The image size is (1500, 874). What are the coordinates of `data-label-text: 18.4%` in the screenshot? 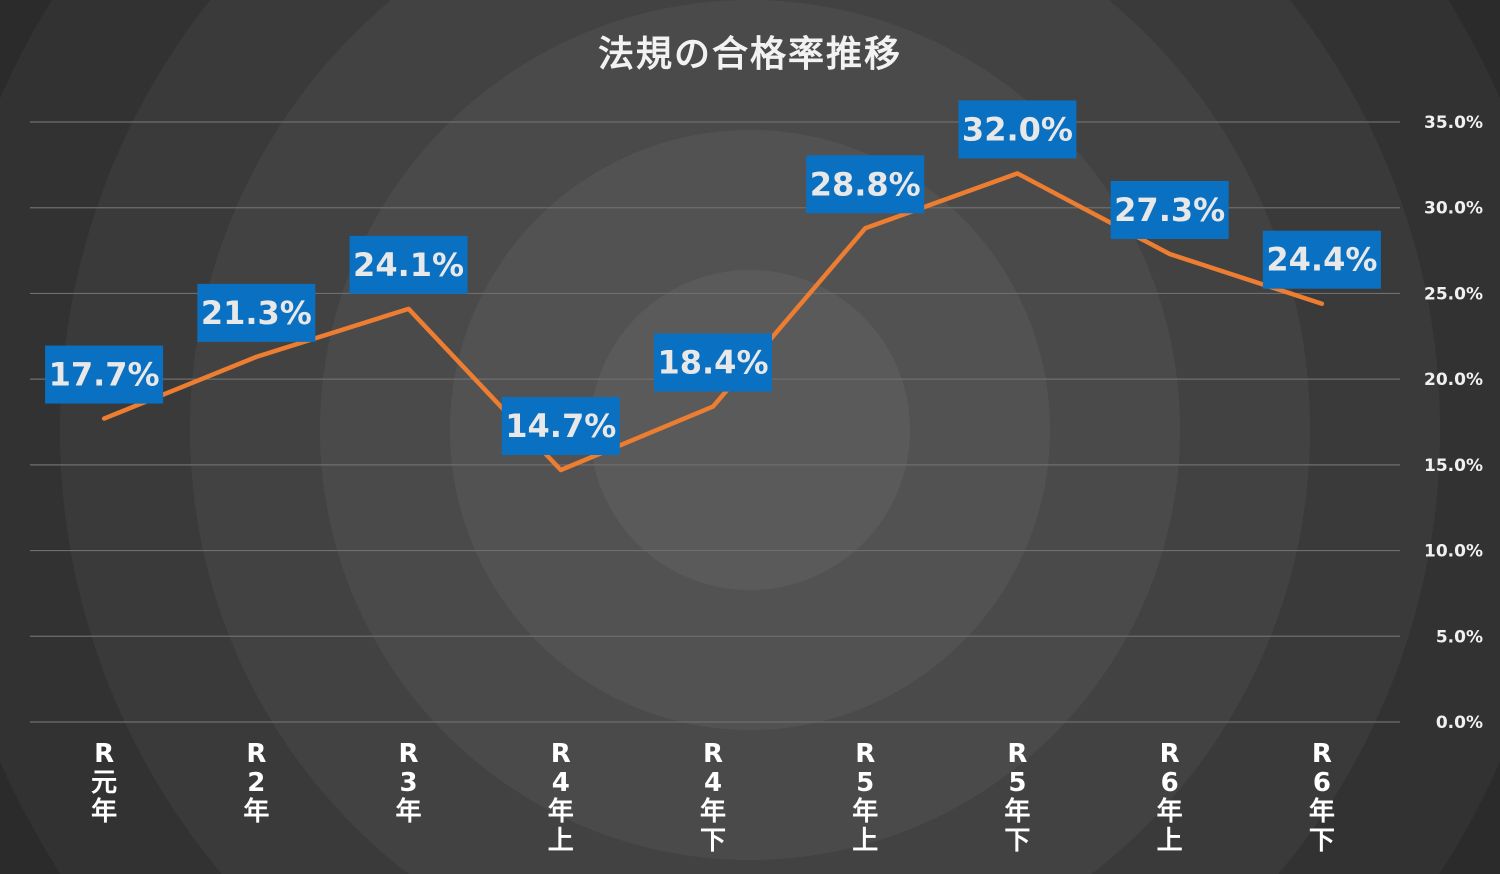 It's located at (712, 363).